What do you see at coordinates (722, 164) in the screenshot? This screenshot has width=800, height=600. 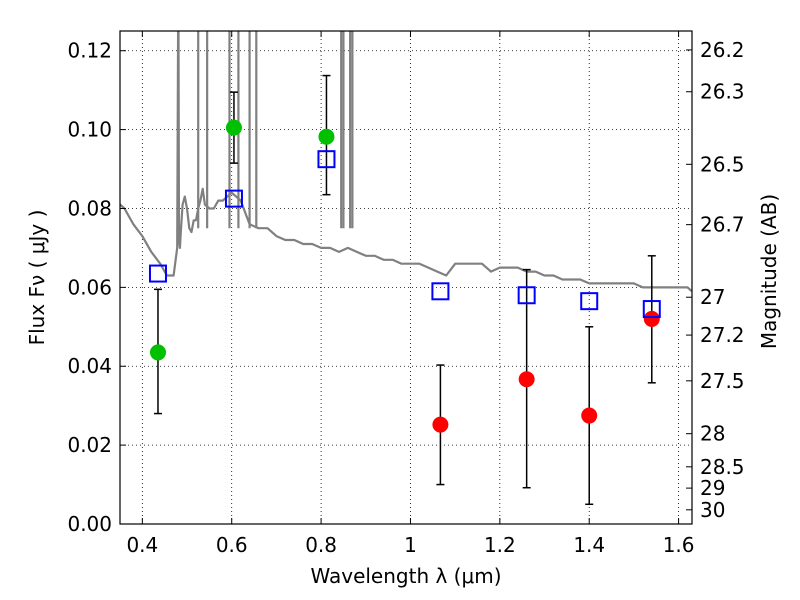 I see `right-tick-label: 26.5` at bounding box center [722, 164].